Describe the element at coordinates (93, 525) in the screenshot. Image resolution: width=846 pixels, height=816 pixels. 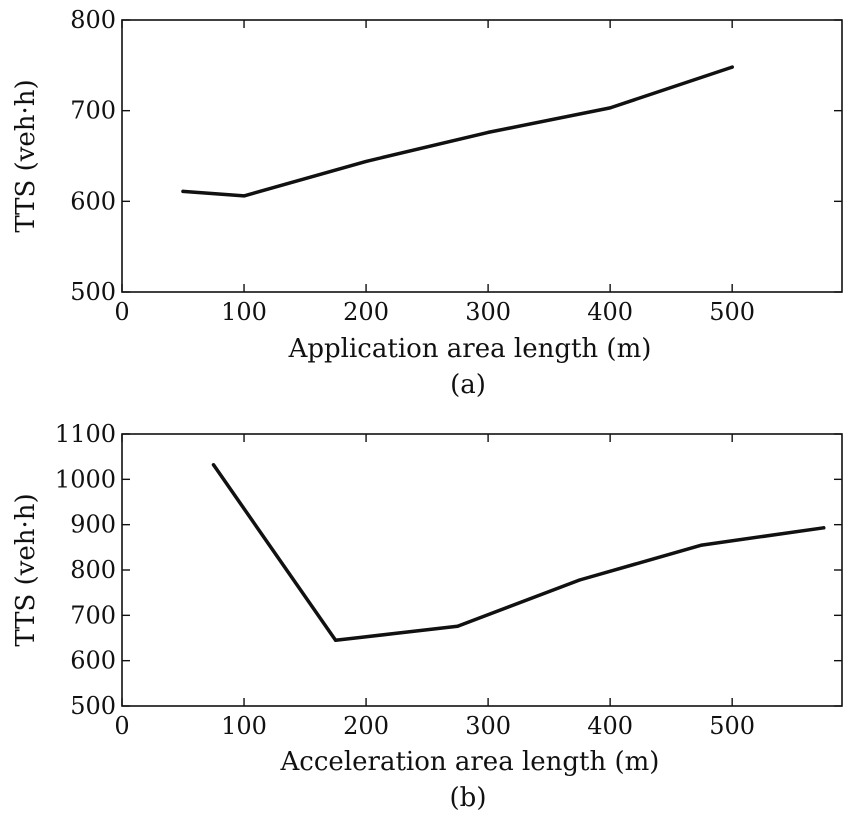
I see `y-tick-label: 900` at that location.